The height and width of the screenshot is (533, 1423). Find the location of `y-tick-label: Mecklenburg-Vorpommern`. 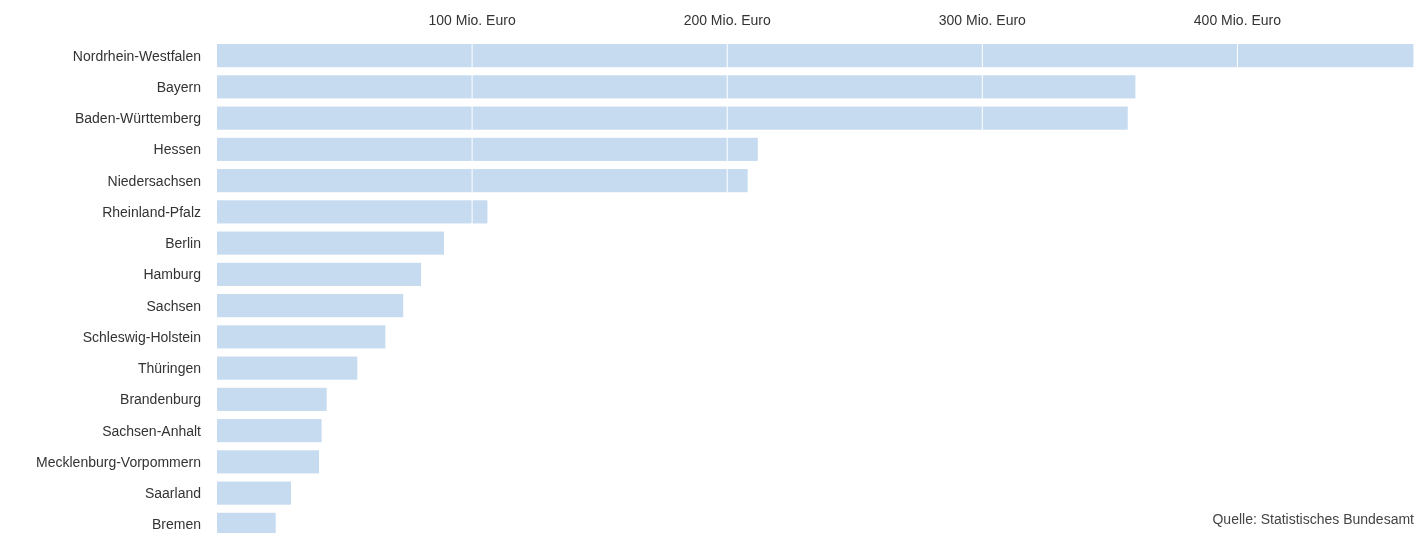

y-tick-label: Mecklenburg-Vorpommern is located at coordinates (118, 461).